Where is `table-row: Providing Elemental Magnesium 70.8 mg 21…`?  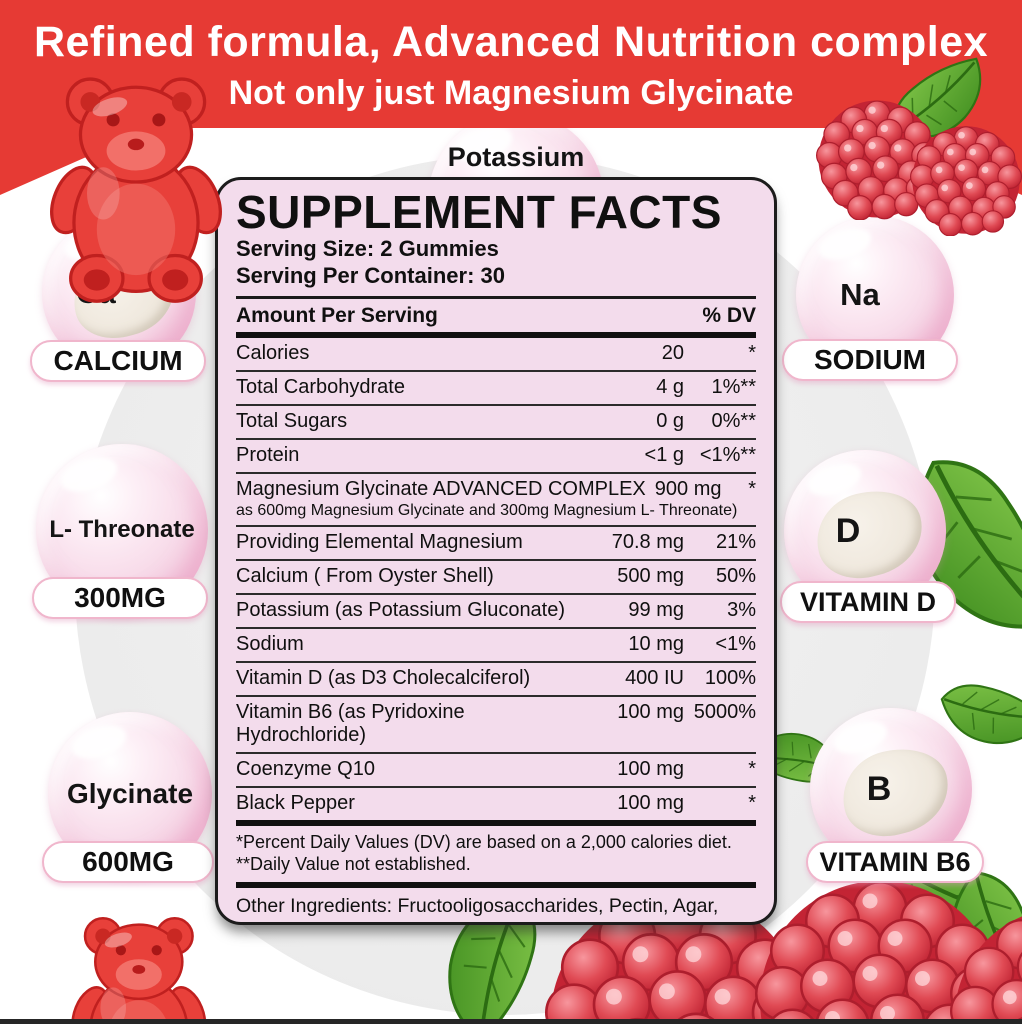 table-row: Providing Elemental Magnesium 70.8 mg 21… is located at coordinates (496, 544).